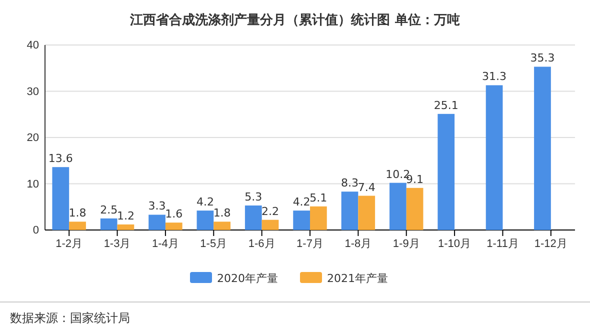 The image size is (590, 330). Describe the element at coordinates (542, 58) in the screenshot. I see `data-label: 35.3` at that location.